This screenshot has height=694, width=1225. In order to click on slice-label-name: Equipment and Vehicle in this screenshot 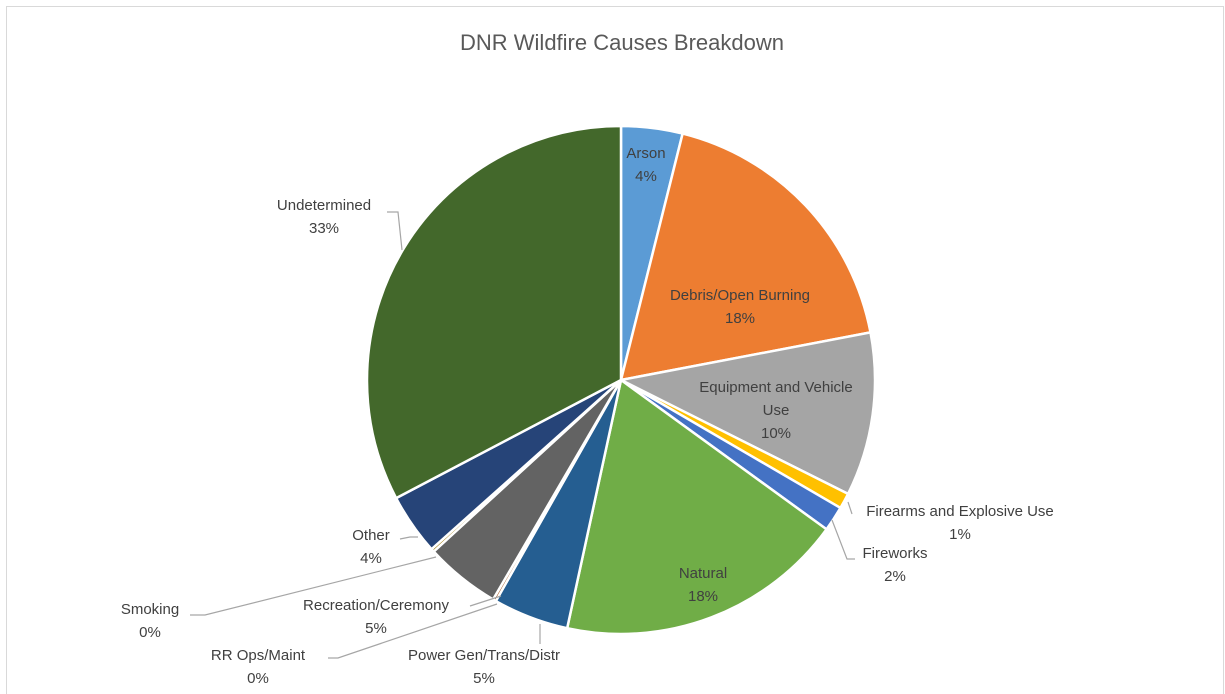, I will do `click(775, 387)`.